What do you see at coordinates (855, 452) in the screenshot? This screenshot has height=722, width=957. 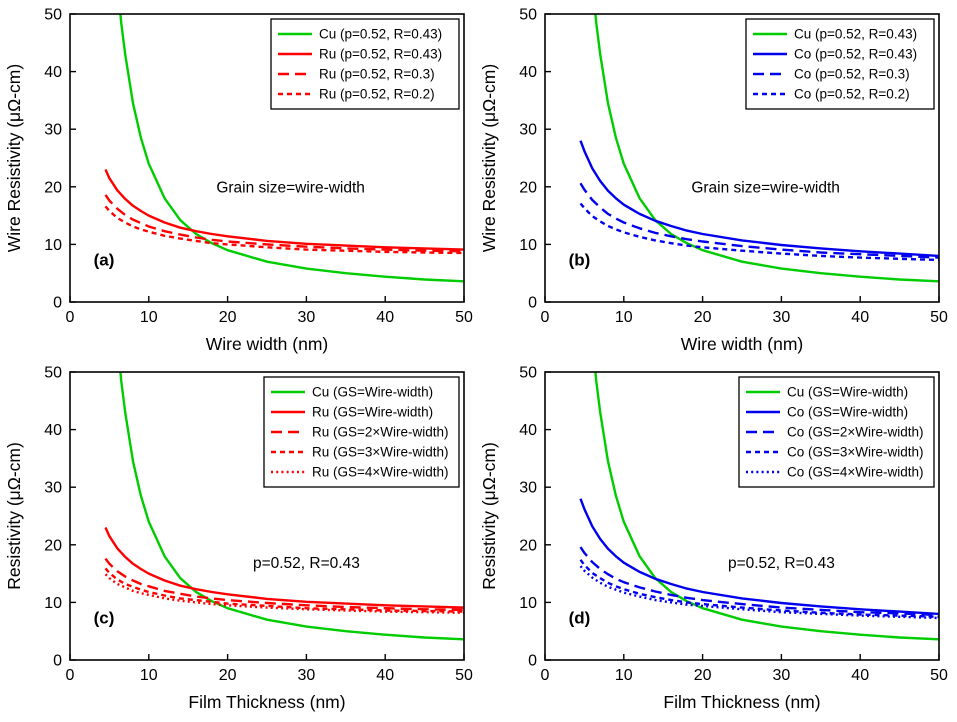 I see `legend-entry-label: Co (GS=3×Wire-width)` at bounding box center [855, 452].